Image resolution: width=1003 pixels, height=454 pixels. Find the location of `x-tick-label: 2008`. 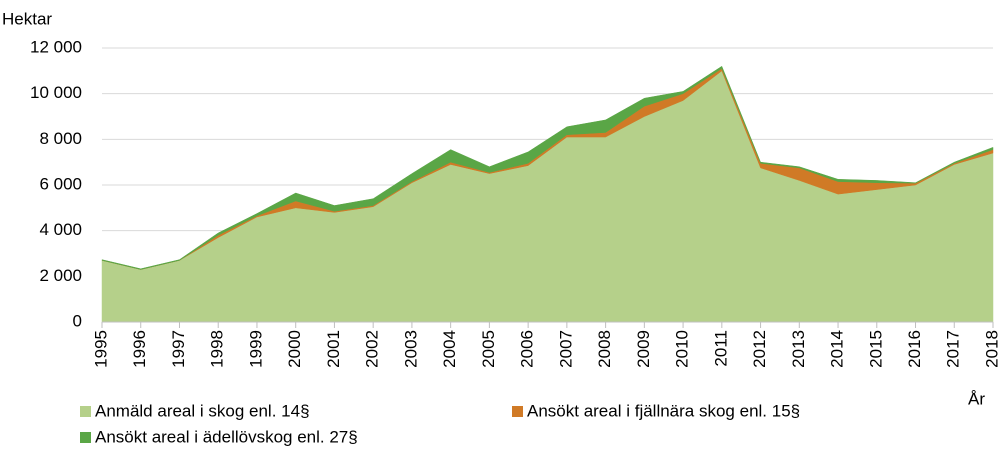

x-tick-label: 2008 is located at coordinates (604, 349).